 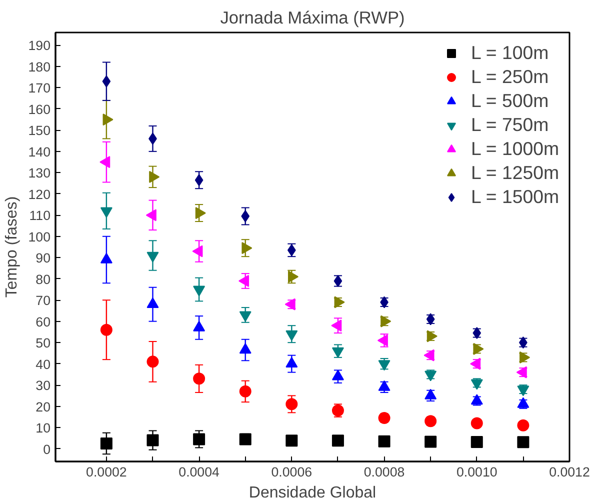 What do you see at coordinates (510, 125) in the screenshot?
I see `legend-label: L = 750m` at bounding box center [510, 125].